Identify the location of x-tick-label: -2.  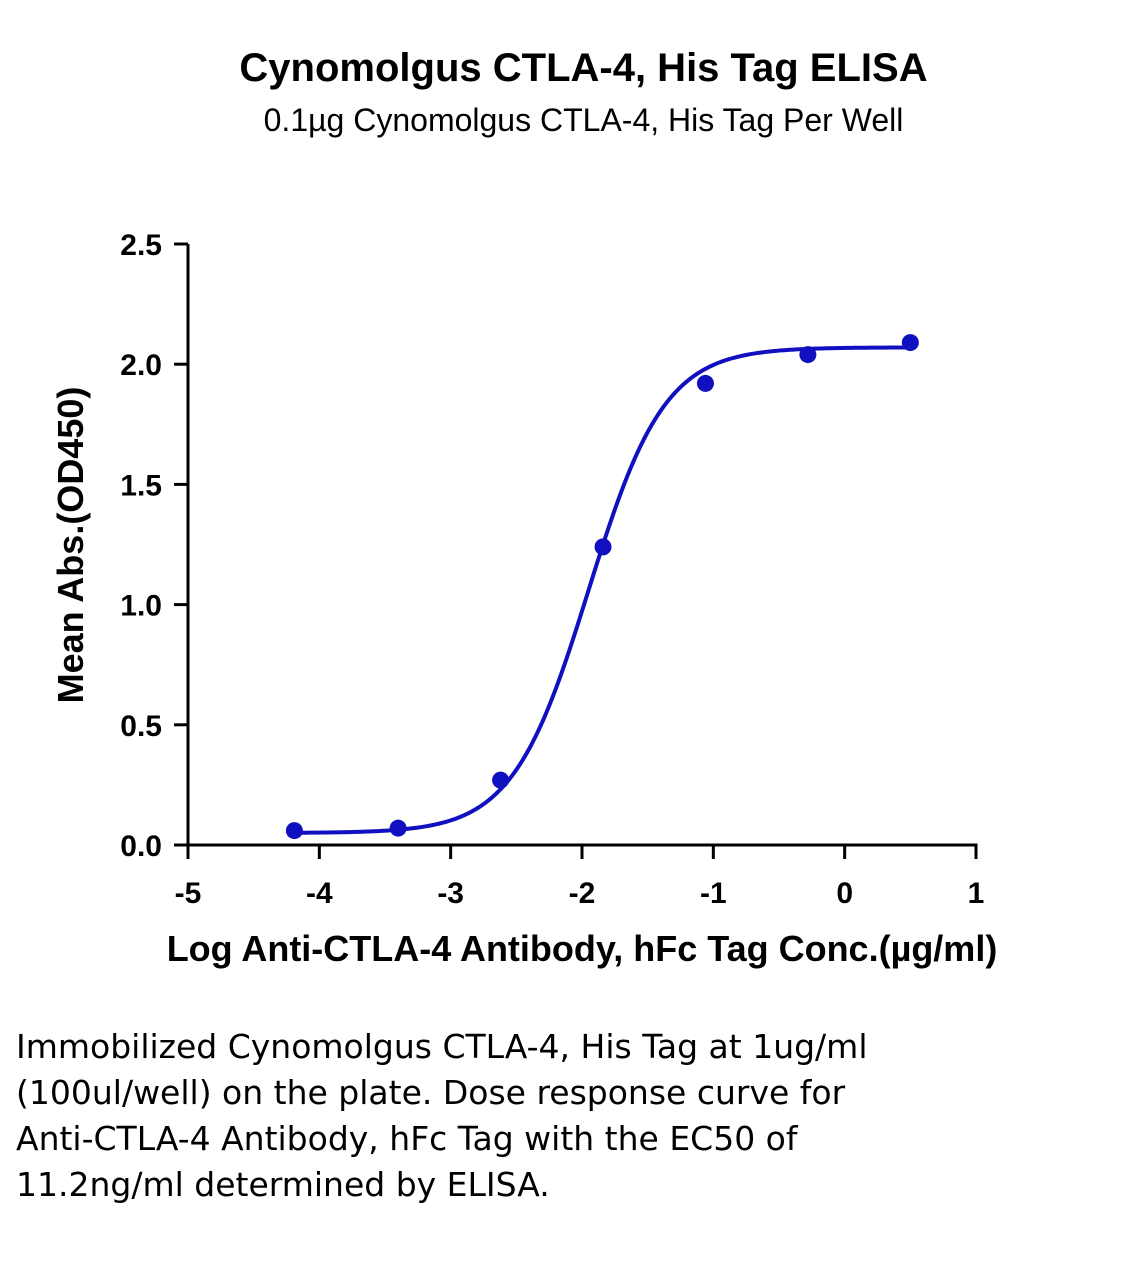
(582, 893).